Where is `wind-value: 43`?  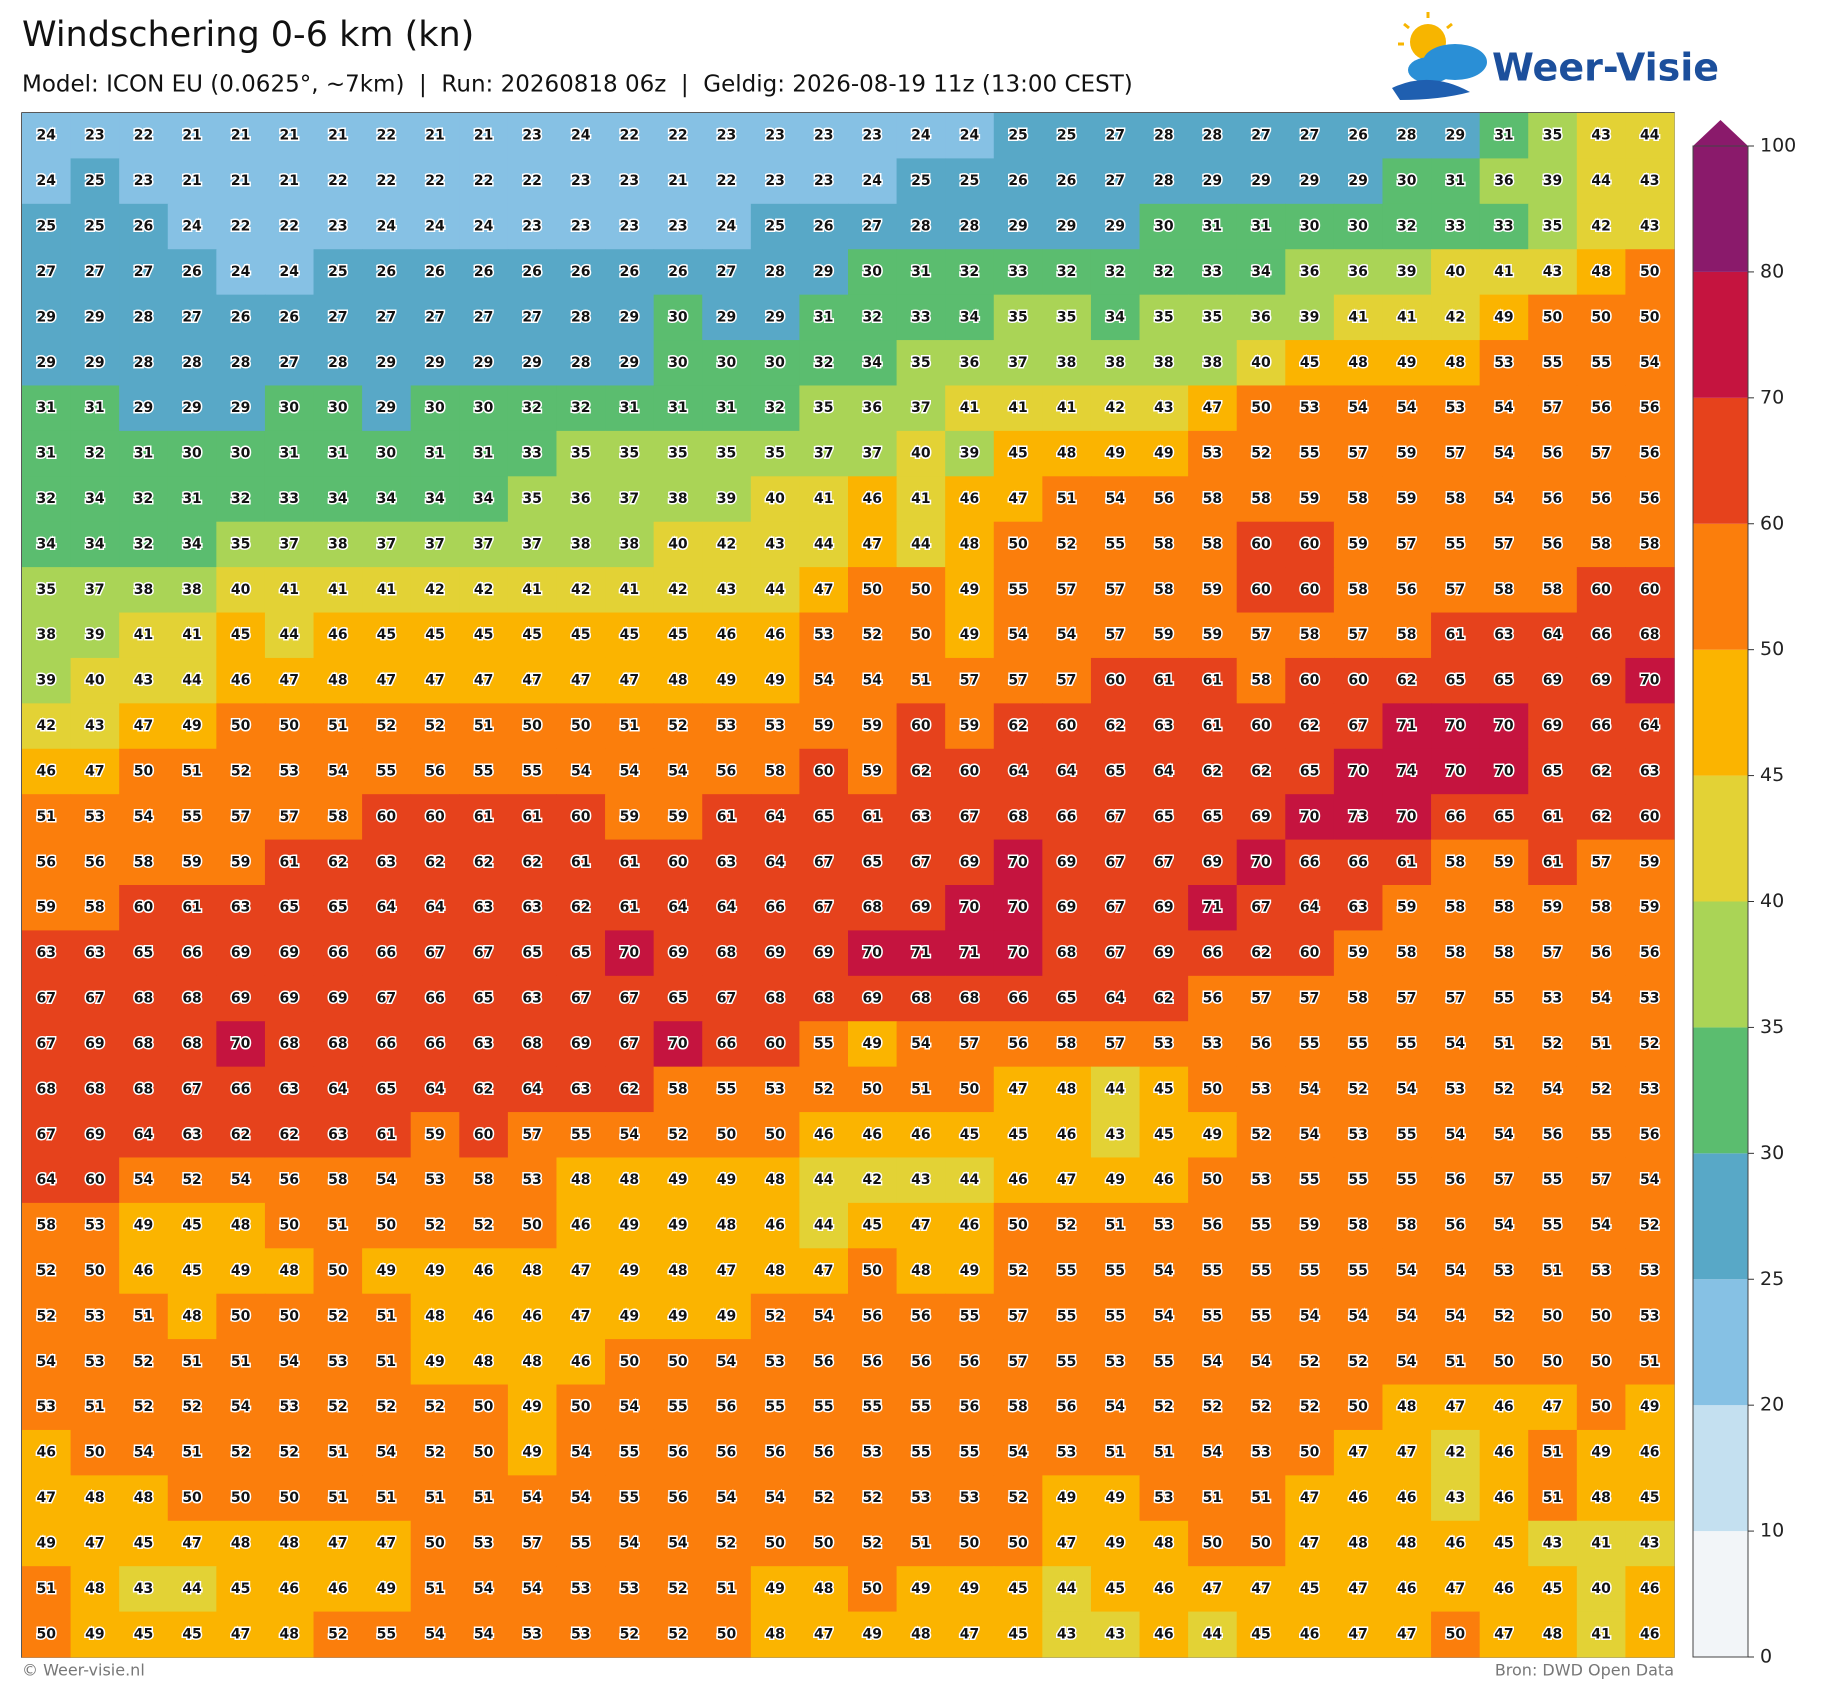 wind-value: 43 is located at coordinates (1114, 1135).